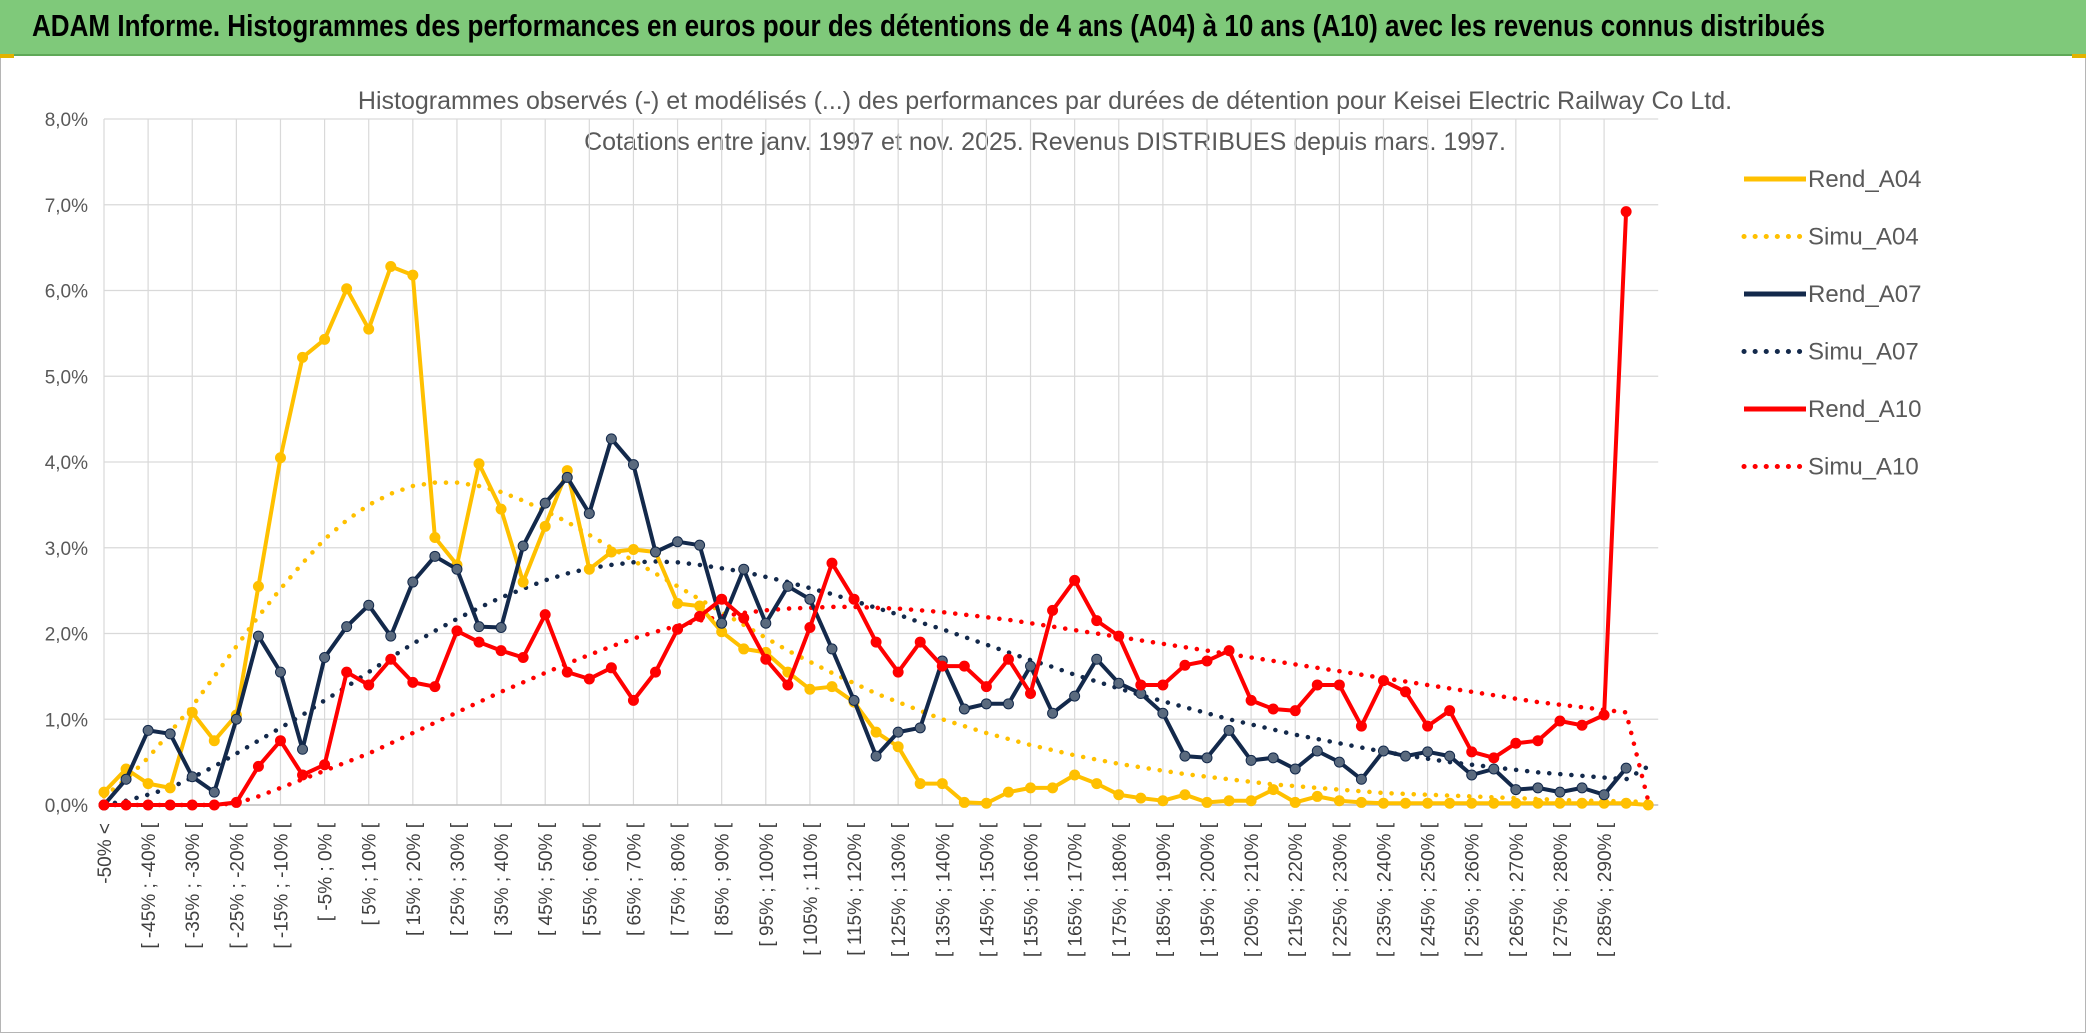 Image resolution: width=2086 pixels, height=1033 pixels. I want to click on series-line-simu-a10, so click(876, 706).